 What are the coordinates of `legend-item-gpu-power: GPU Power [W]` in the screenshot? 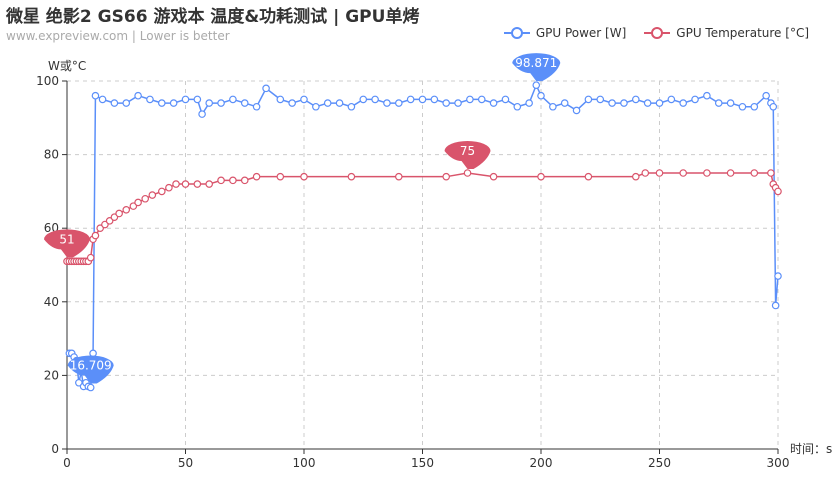 It's located at (564, 33).